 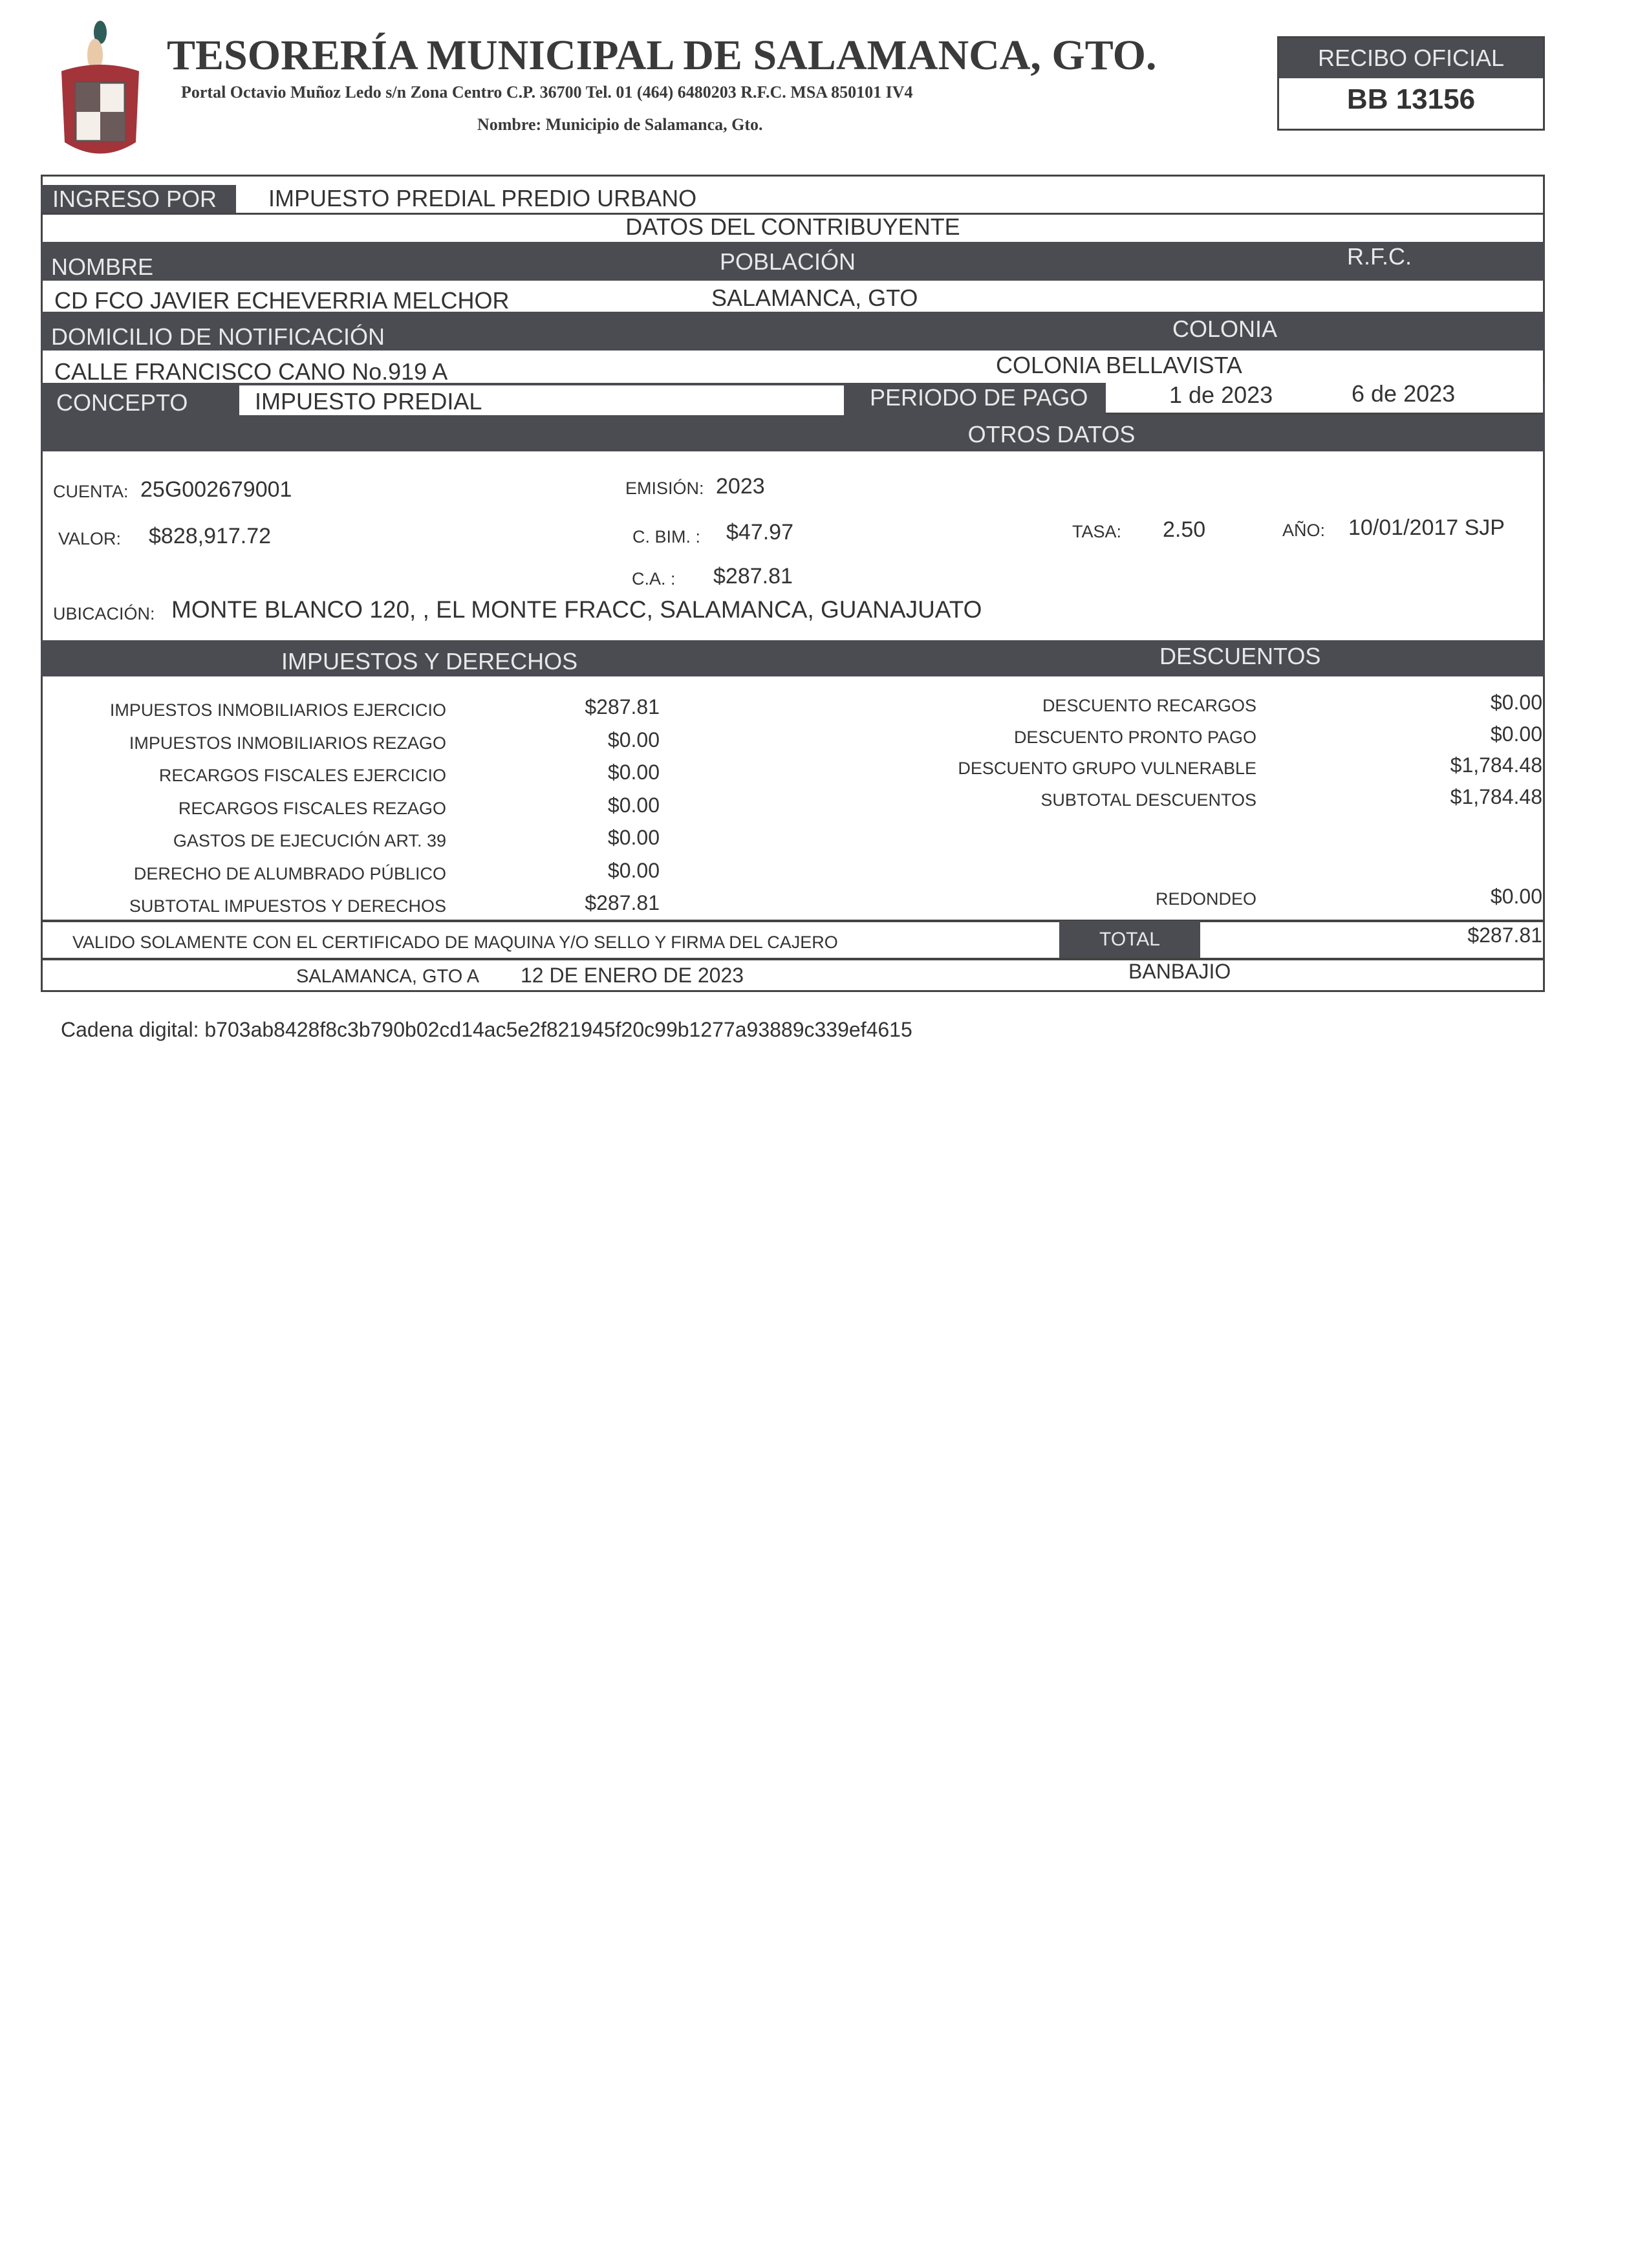 What do you see at coordinates (1240, 656) in the screenshot?
I see `descuentos-section: DESCUENTOS` at bounding box center [1240, 656].